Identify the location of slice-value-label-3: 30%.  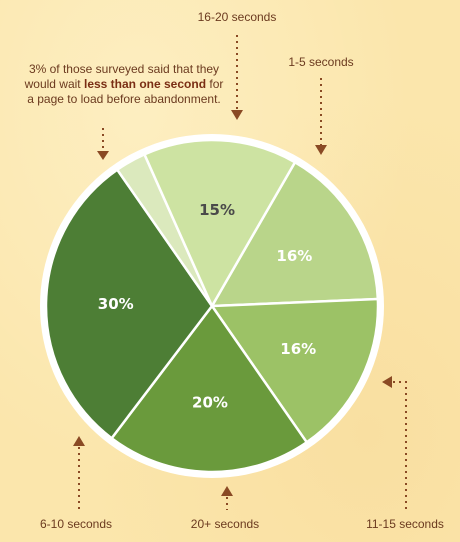
(116, 304).